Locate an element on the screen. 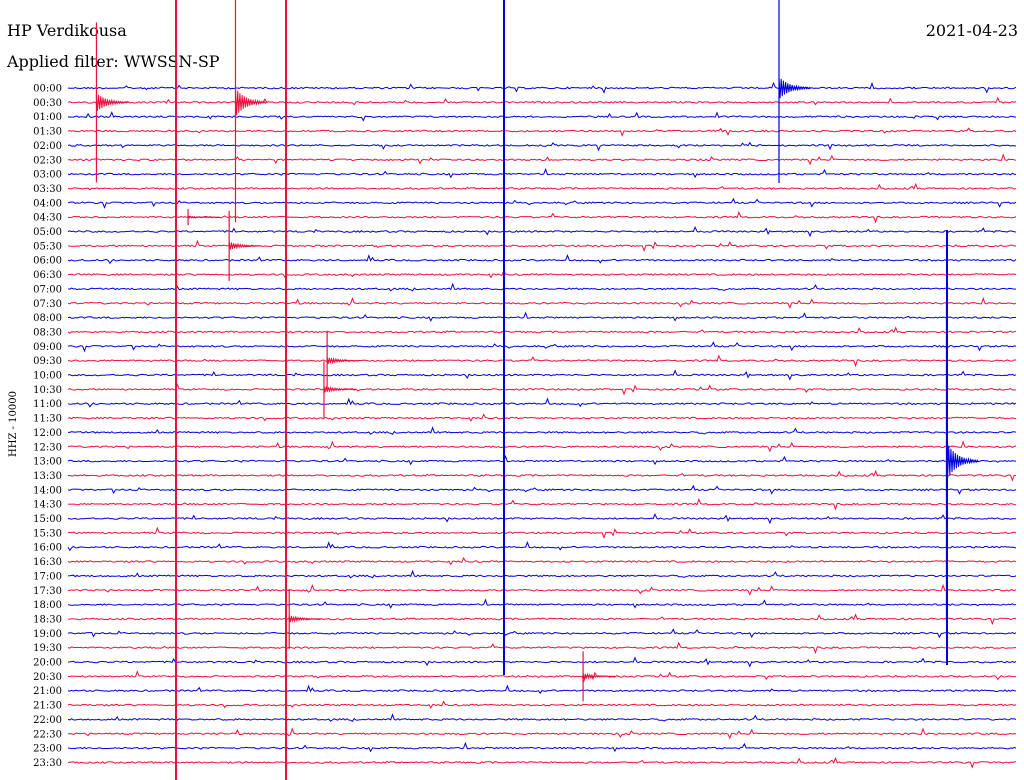  row-time-label: 07:30 is located at coordinates (47, 304).